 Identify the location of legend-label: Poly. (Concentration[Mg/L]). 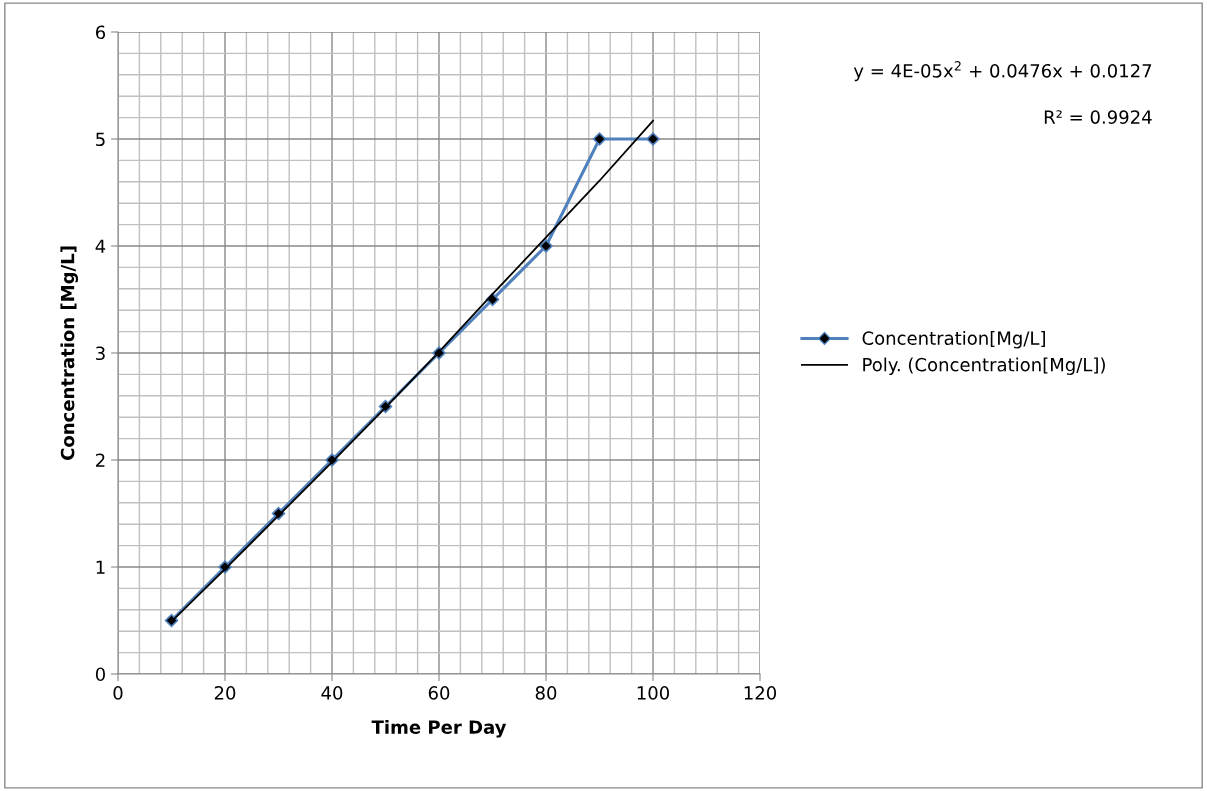
(984, 366).